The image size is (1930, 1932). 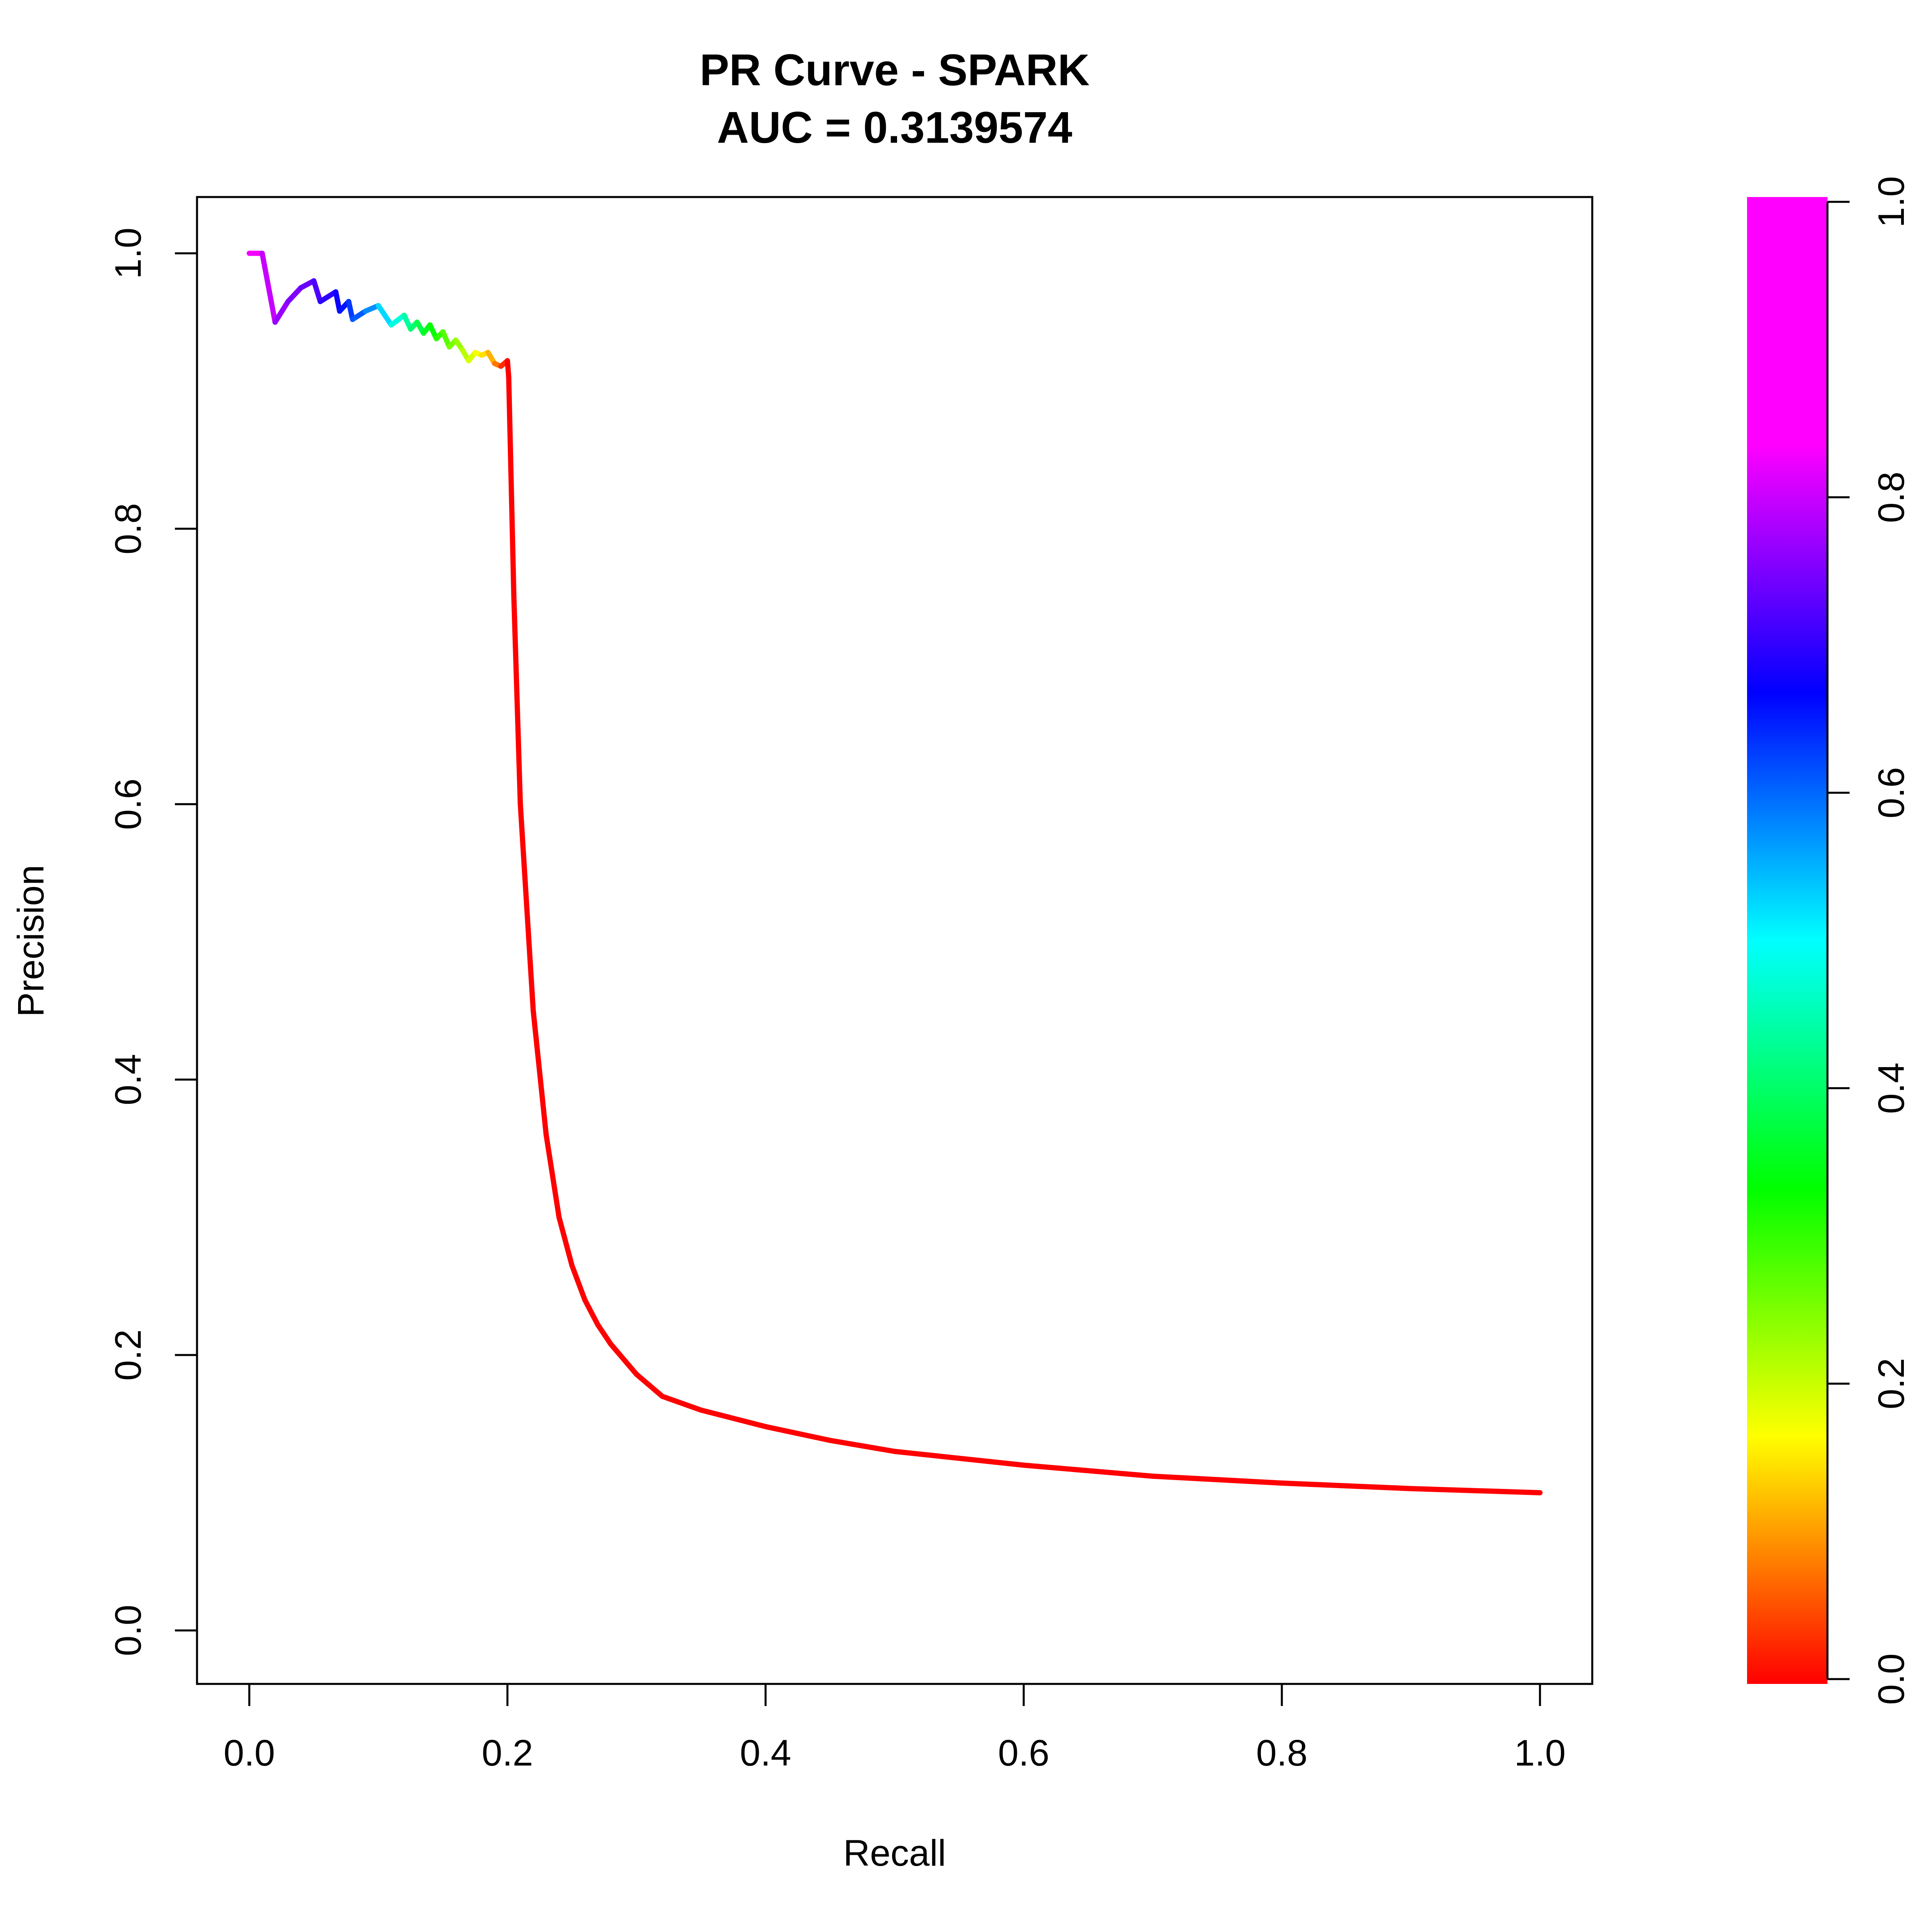 I want to click on chart-title: PR Curve - SPARK, so click(x=895, y=70).